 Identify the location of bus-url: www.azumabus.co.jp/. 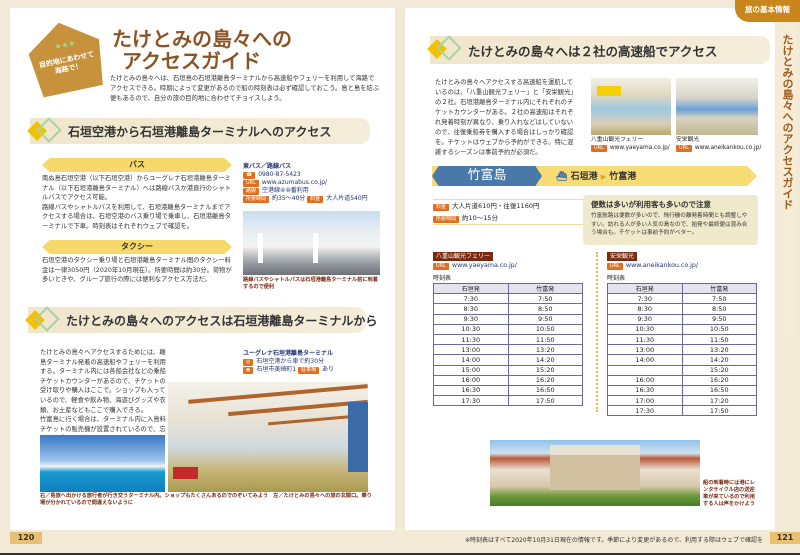
(294, 182).